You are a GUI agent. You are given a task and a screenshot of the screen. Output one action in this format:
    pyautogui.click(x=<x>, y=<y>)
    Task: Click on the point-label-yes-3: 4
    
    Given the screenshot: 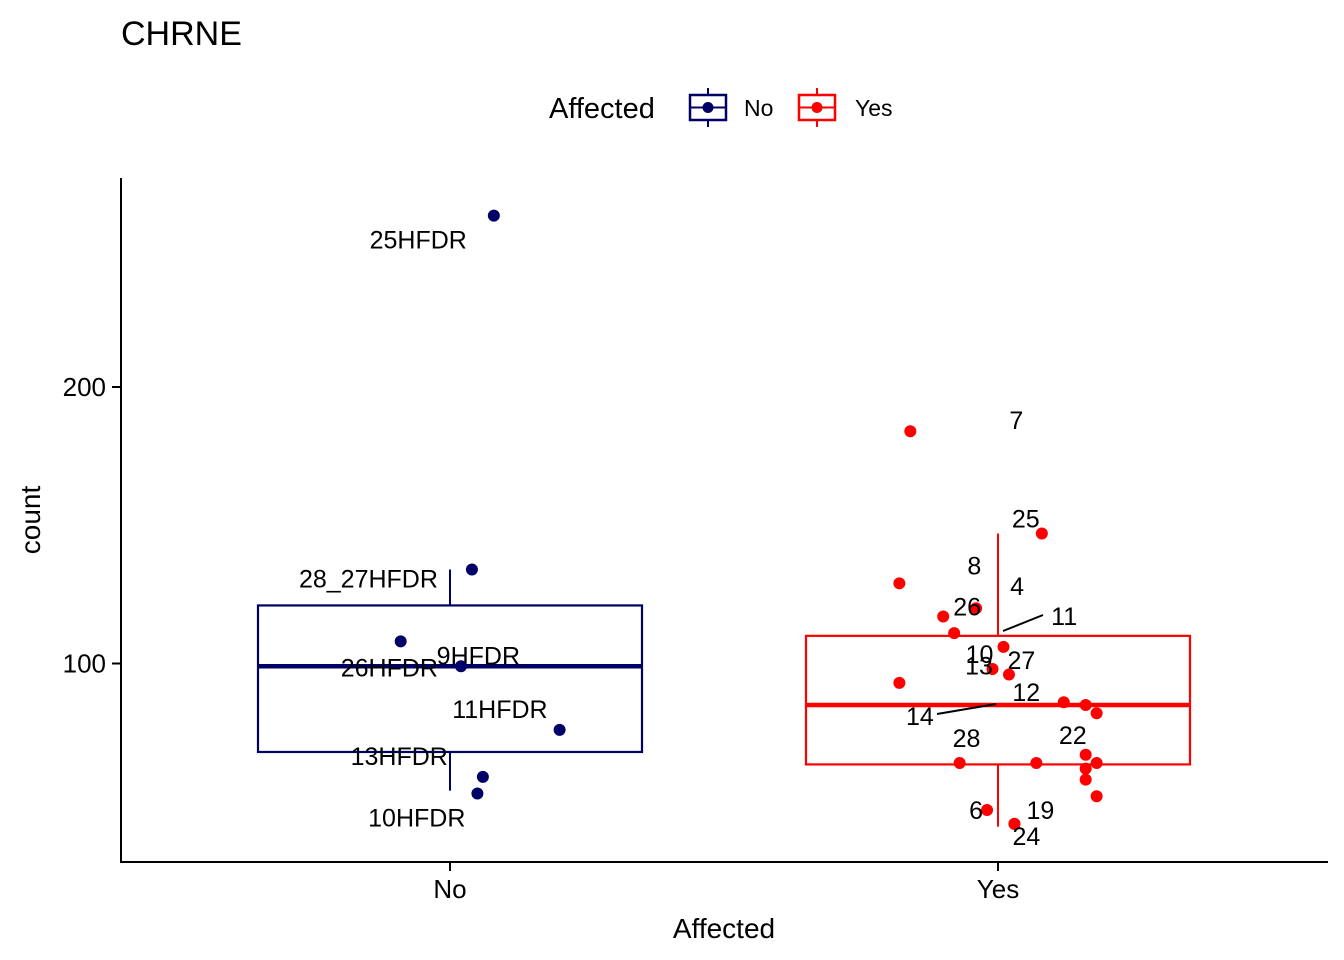 What is the action you would take?
    pyautogui.click(x=1017, y=587)
    